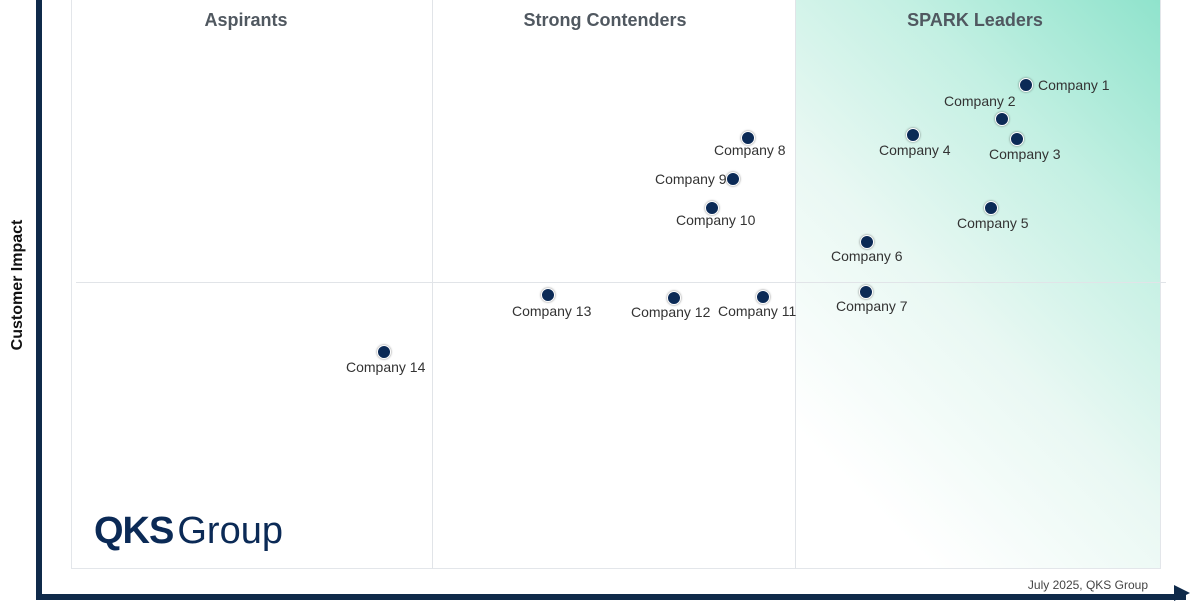 The width and height of the screenshot is (1200, 601). Describe the element at coordinates (1087, 585) in the screenshot. I see `footer-note: July 2025, QKS Group` at that location.